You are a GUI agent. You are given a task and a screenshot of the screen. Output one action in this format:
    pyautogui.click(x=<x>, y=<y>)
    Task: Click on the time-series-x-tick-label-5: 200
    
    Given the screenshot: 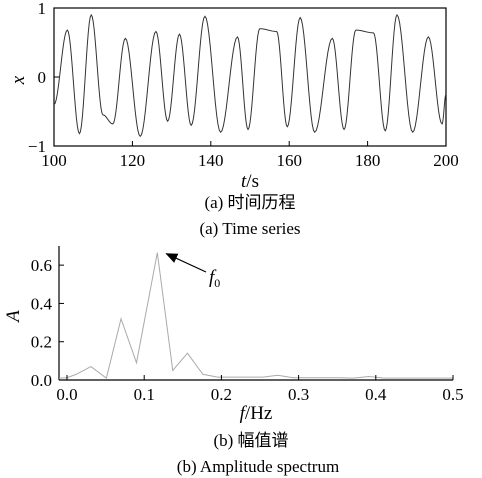 What is the action you would take?
    pyautogui.click(x=446, y=160)
    